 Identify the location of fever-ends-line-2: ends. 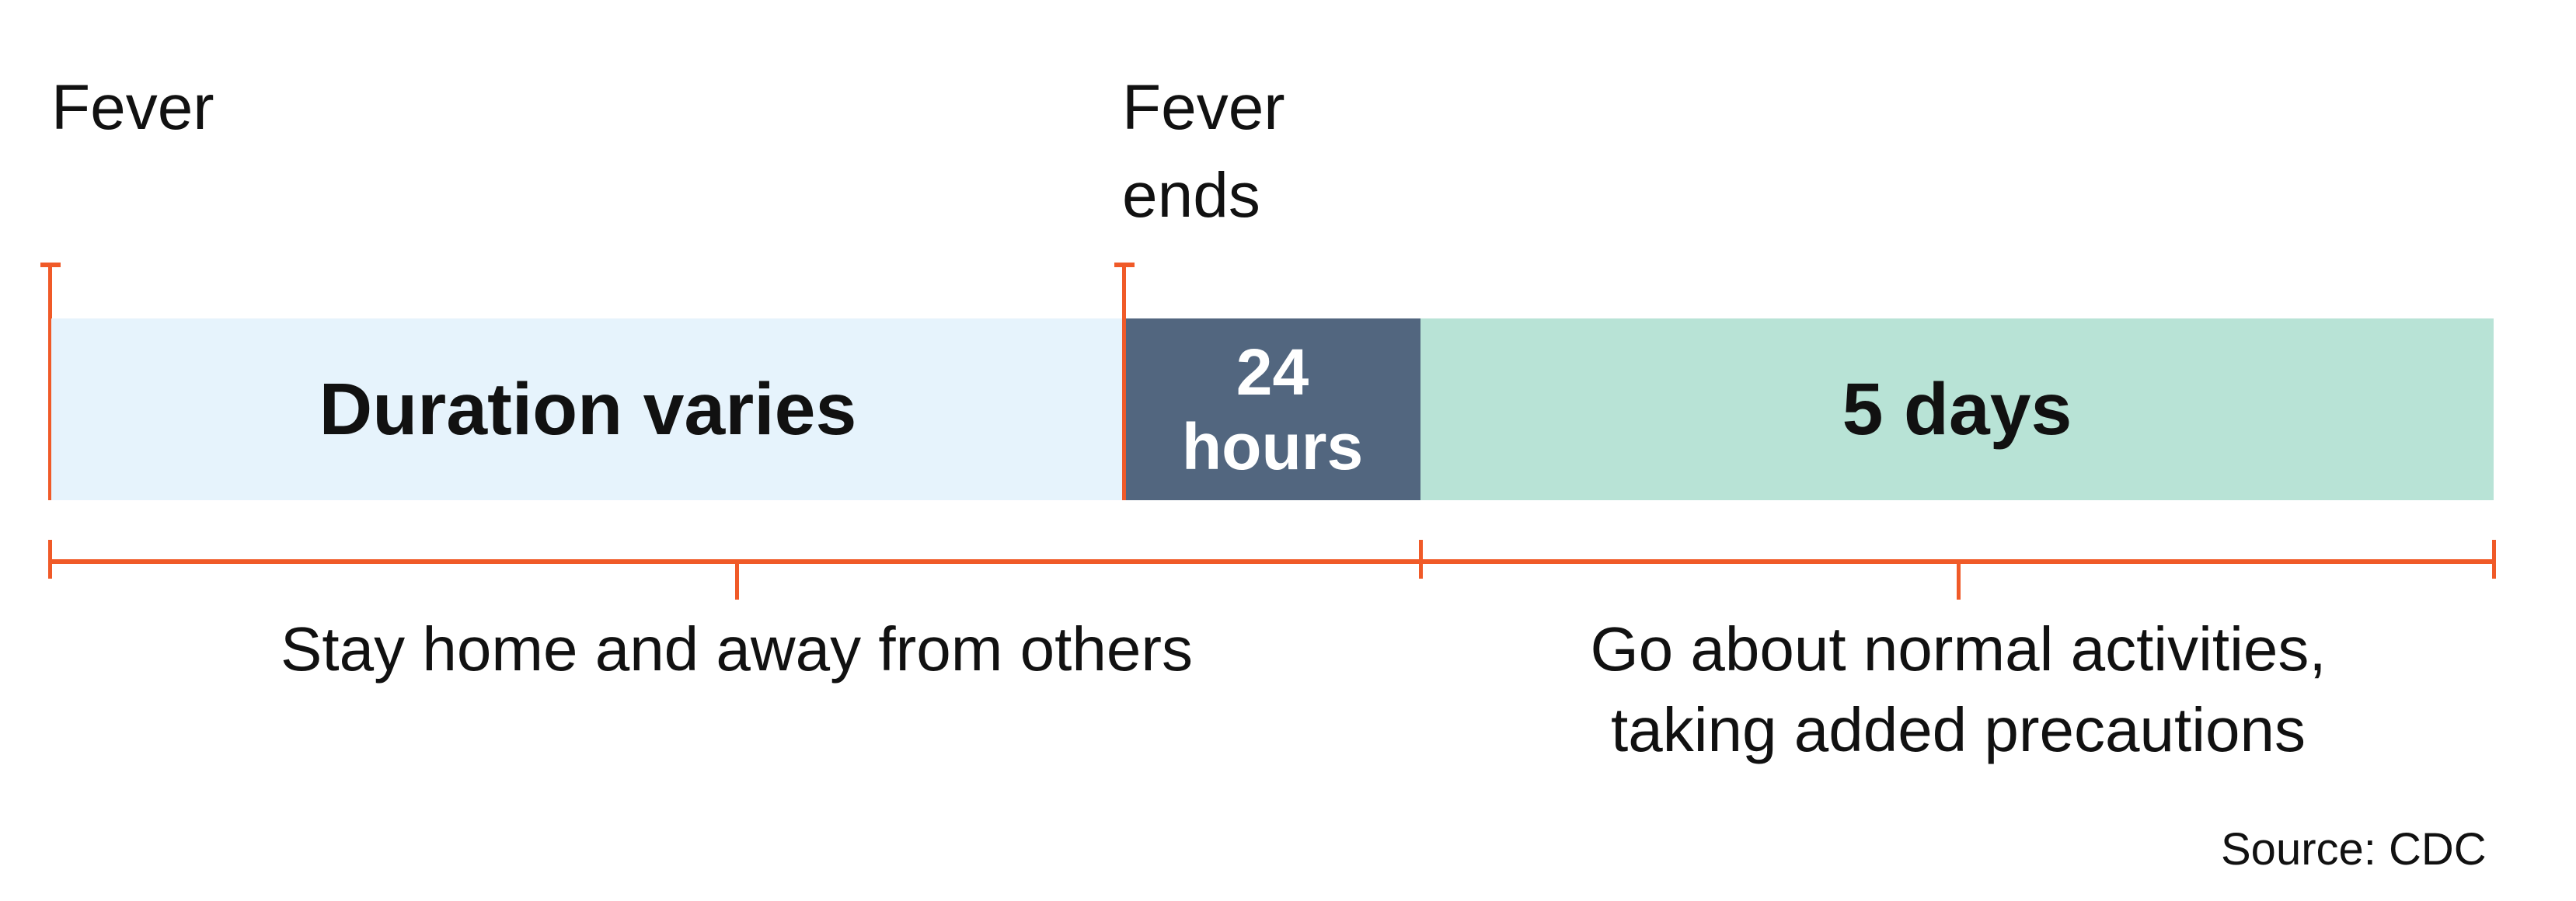
(1191, 195).